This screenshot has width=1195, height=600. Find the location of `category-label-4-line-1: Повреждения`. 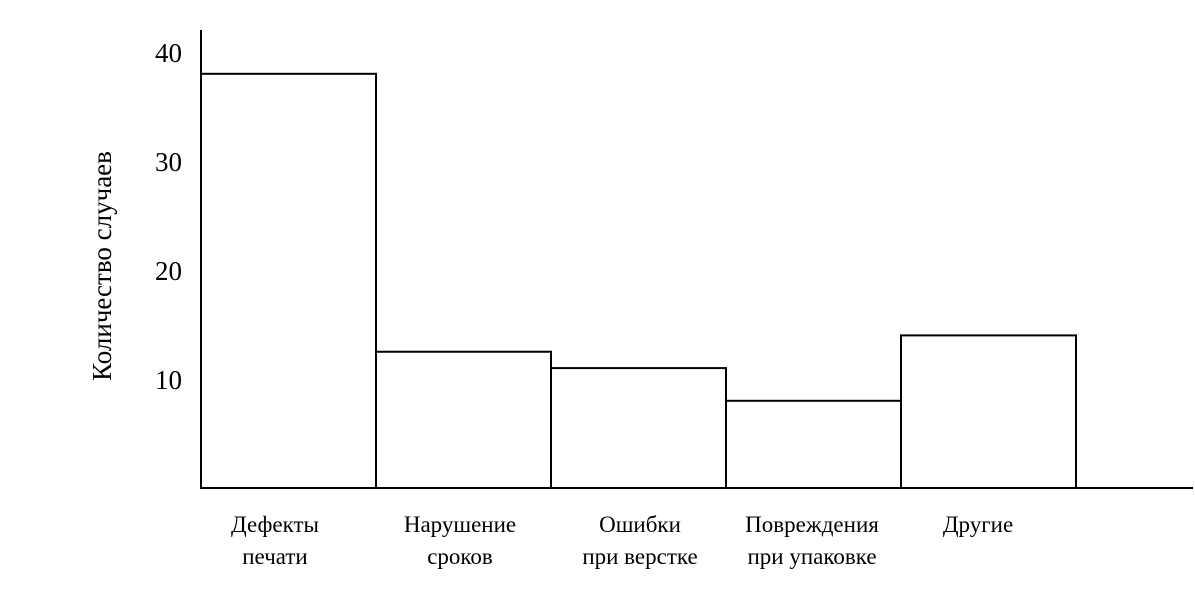

category-label-4-line-1: Повреждения is located at coordinates (812, 524).